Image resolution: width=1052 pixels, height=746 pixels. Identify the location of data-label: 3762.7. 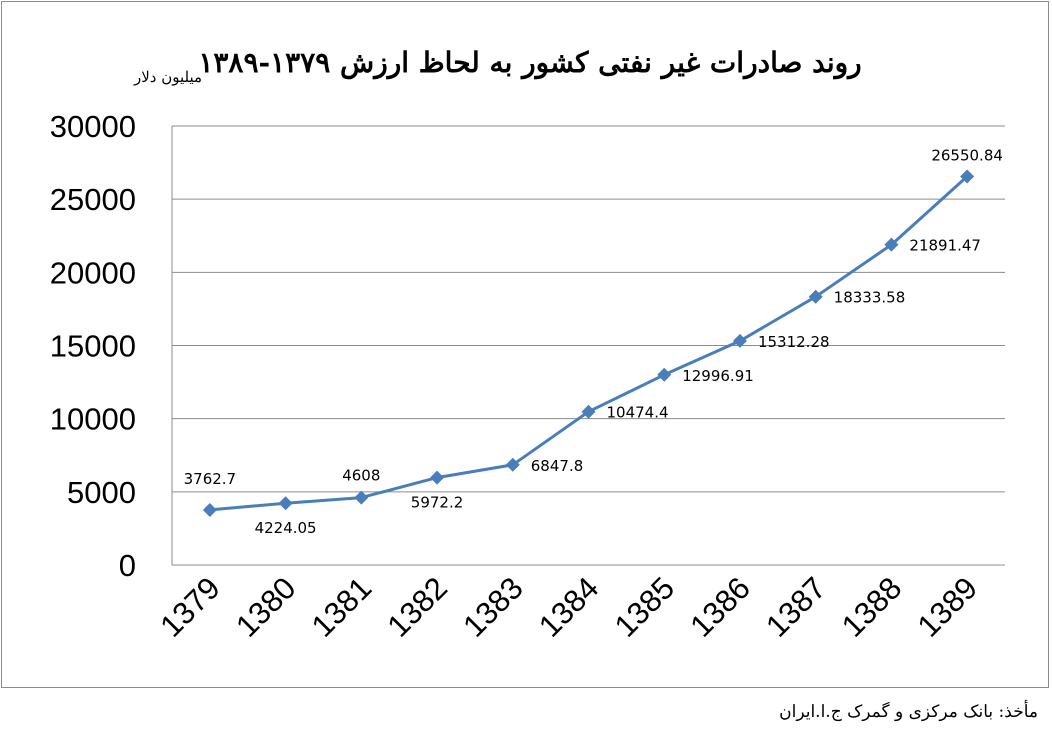
(210, 479).